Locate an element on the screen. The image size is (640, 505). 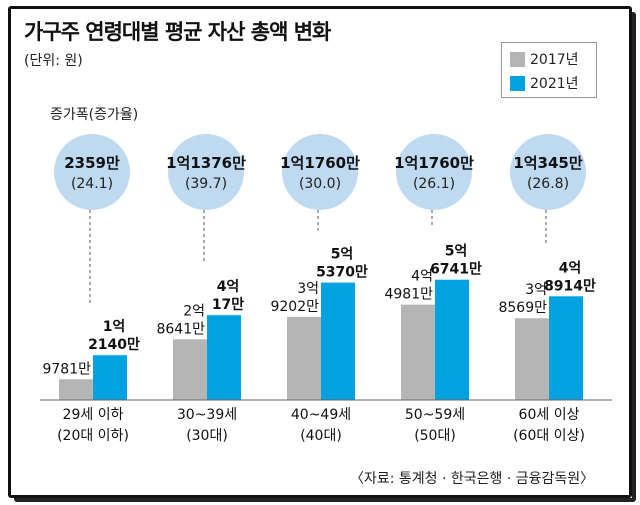
category-label: 30~39세 is located at coordinates (207, 415).